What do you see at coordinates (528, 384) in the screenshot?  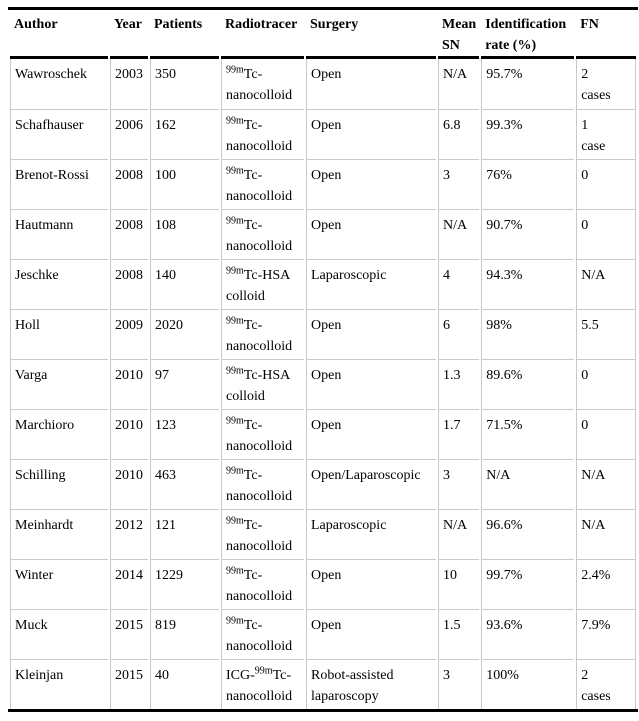 I see `cell-identification-rate: 89.6%` at bounding box center [528, 384].